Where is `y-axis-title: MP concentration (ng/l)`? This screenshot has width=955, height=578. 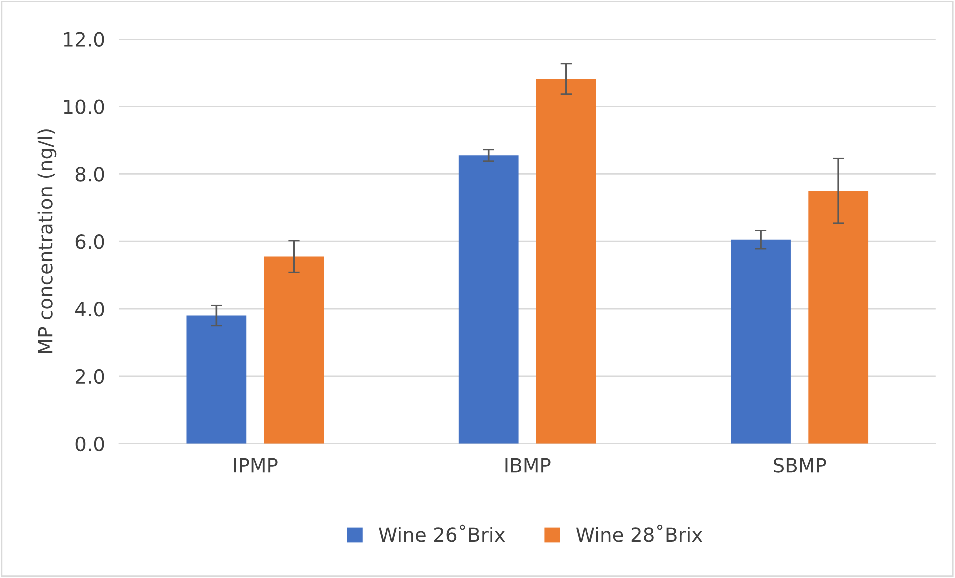 y-axis-title: MP concentration (ng/l) is located at coordinates (47, 242).